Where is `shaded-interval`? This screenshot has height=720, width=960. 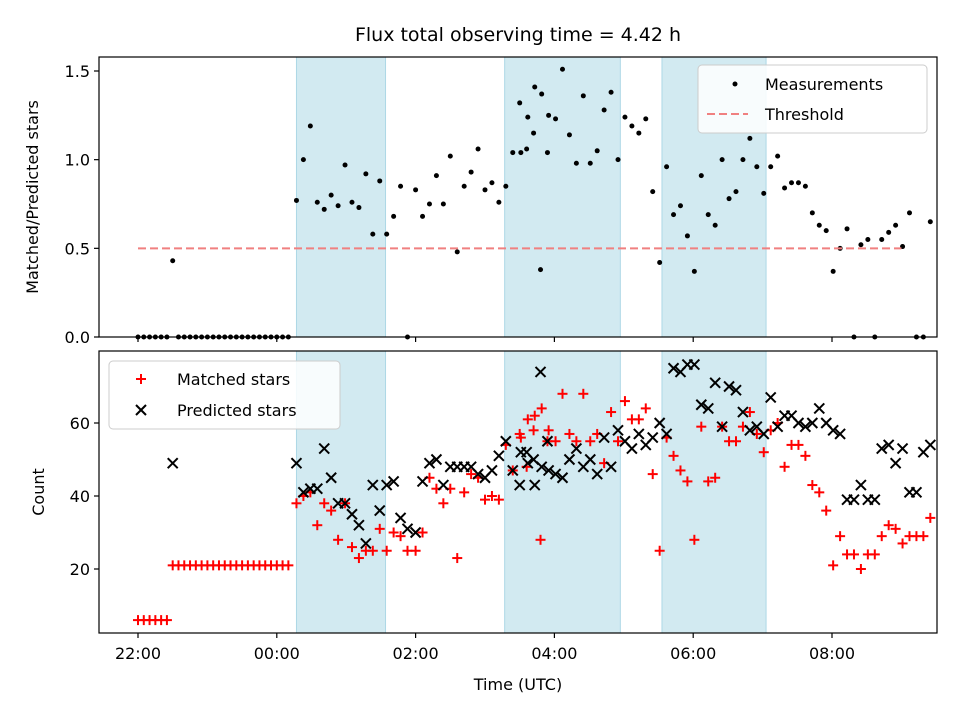 shaded-interval is located at coordinates (341, 197).